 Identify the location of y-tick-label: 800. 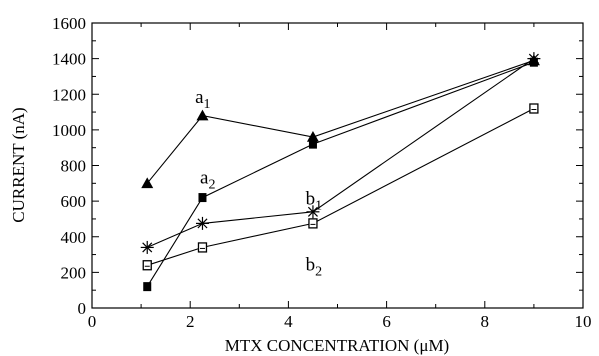
(74, 166).